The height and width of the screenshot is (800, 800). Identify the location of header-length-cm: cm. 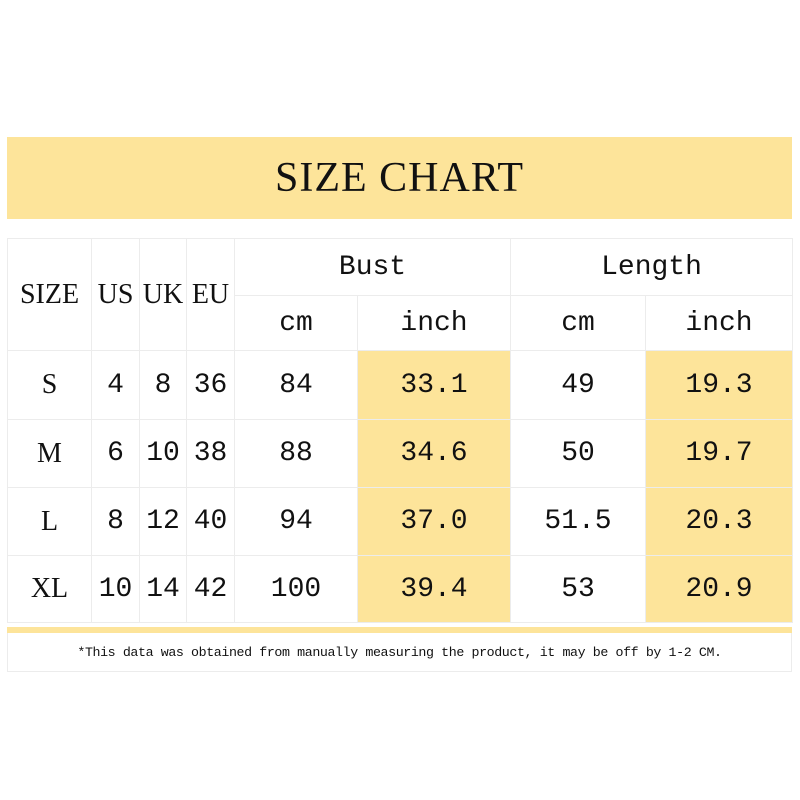
(578, 323).